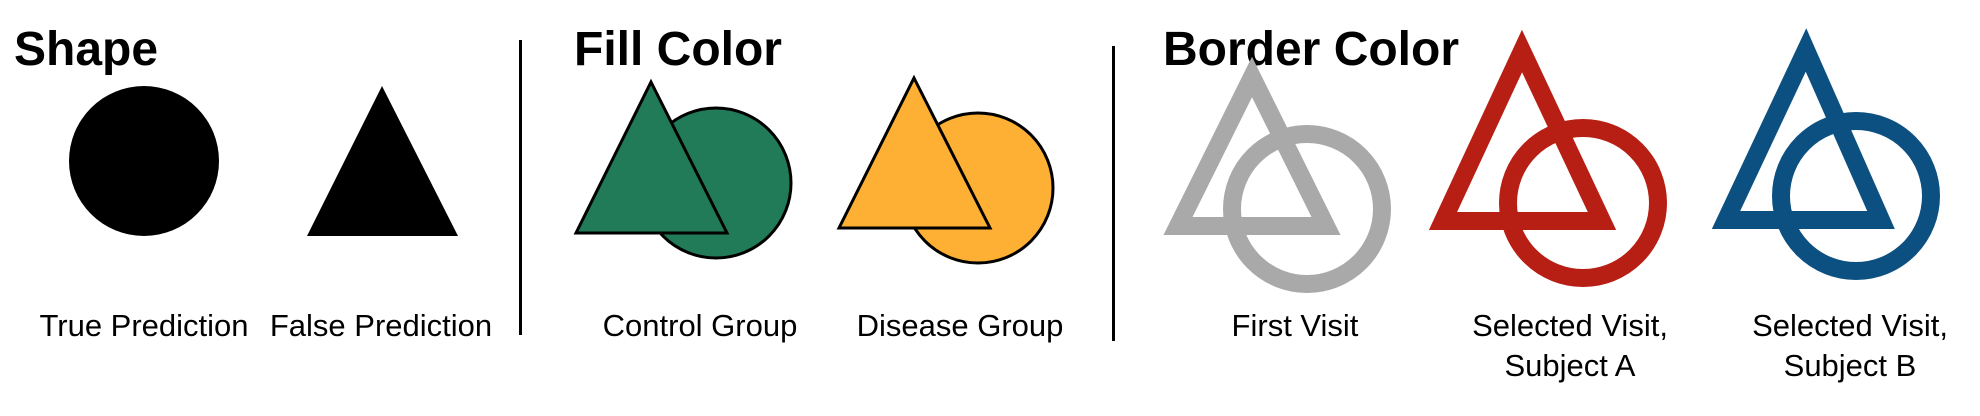 The image size is (1980, 416). What do you see at coordinates (1277, 174) in the screenshot?
I see `first-visit-icon` at bounding box center [1277, 174].